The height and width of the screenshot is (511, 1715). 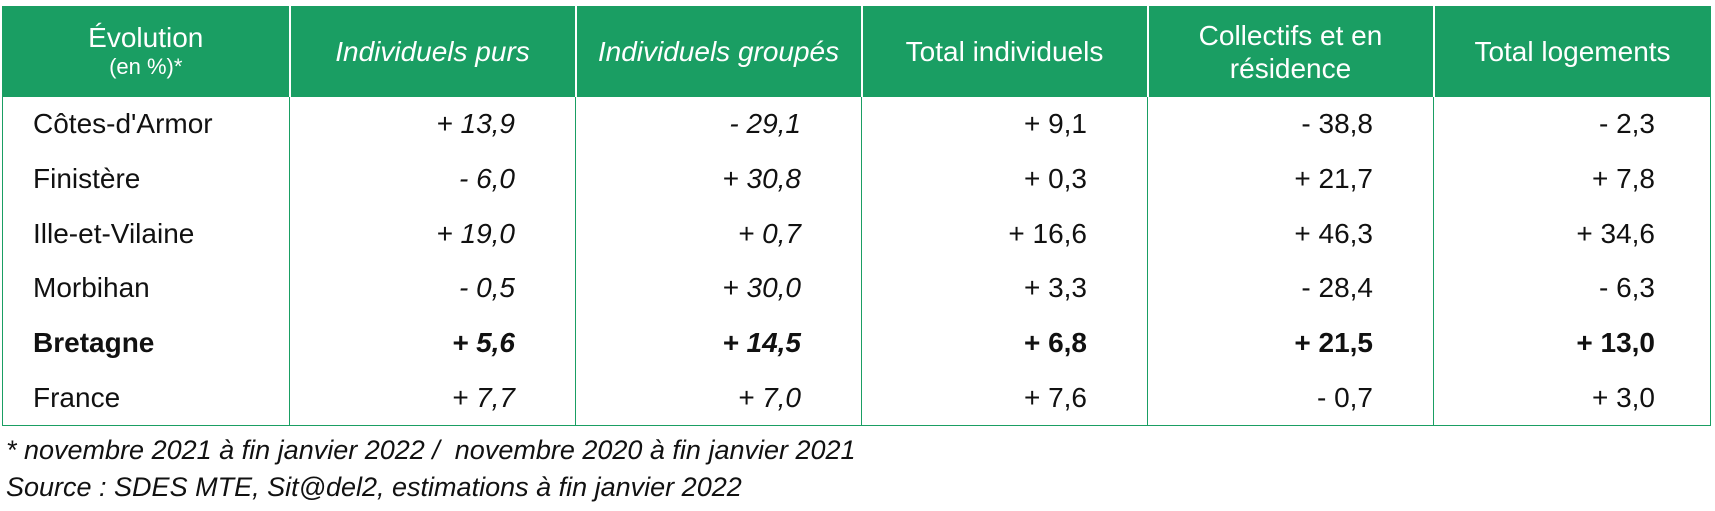 What do you see at coordinates (1572, 398) in the screenshot?
I see `cell-total-logements: + 3,0` at bounding box center [1572, 398].